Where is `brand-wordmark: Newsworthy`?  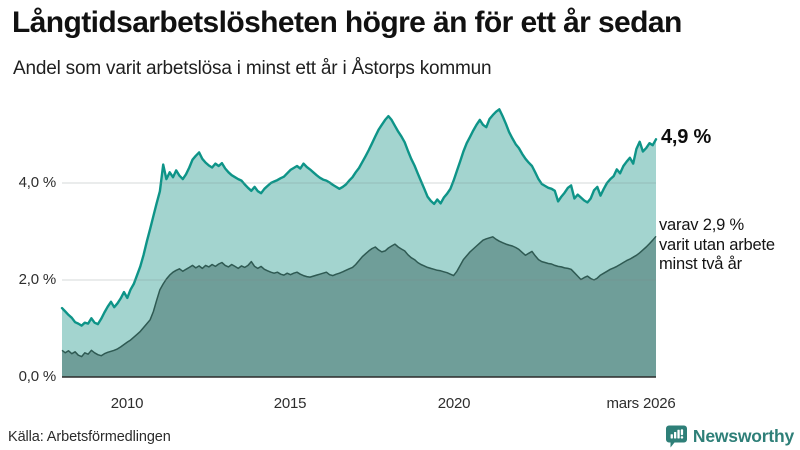 brand-wordmark: Newsworthy is located at coordinates (743, 435).